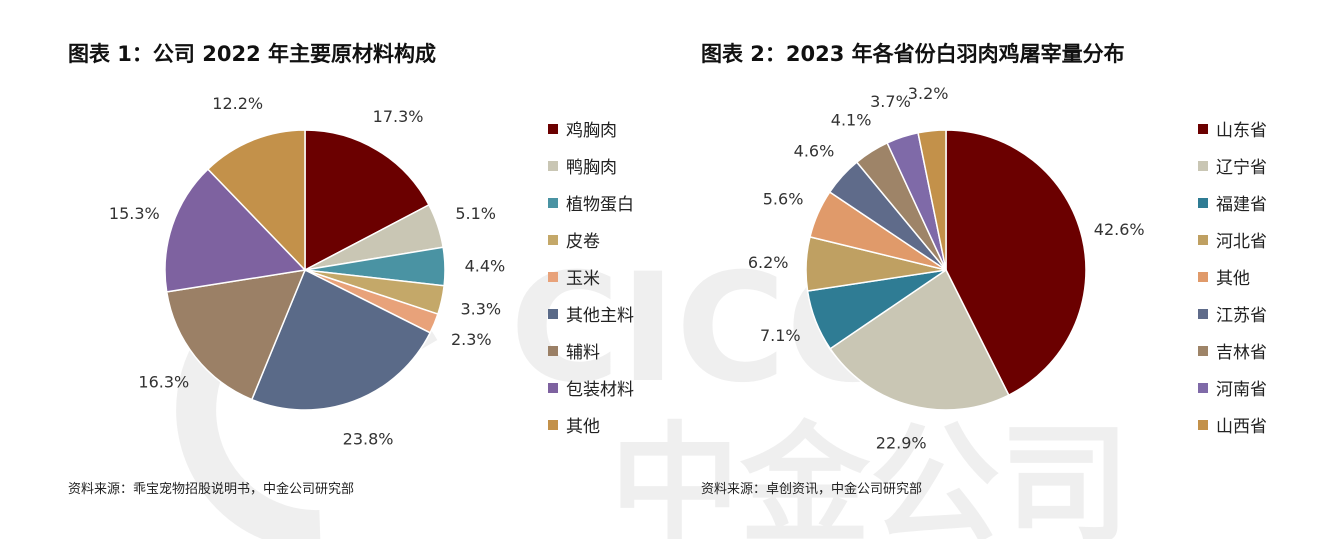 This screenshot has height=539, width=1333. What do you see at coordinates (1241, 390) in the screenshot?
I see `legend-label: 河南省` at bounding box center [1241, 390].